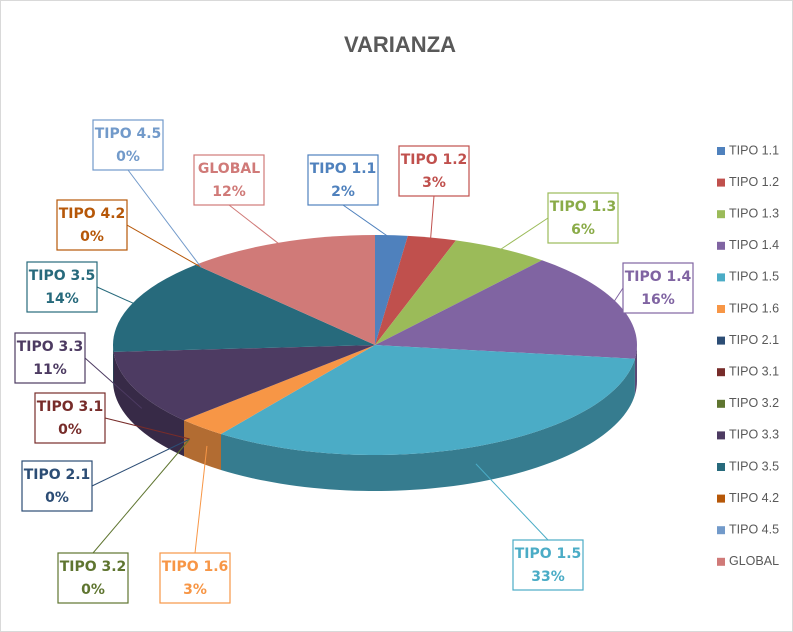 This screenshot has height=632, width=793. I want to click on data-label-value: 16%, so click(658, 300).